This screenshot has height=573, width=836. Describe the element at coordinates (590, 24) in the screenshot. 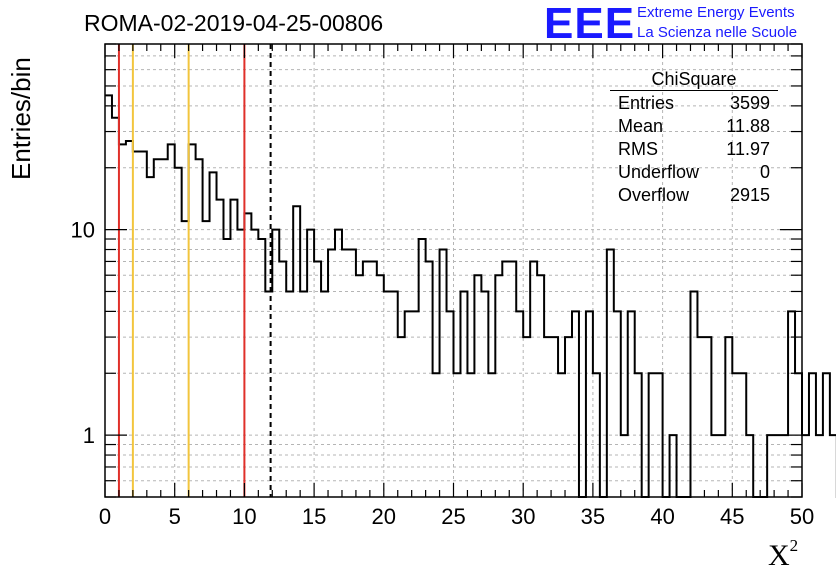

I see `eee-logo: EEE` at that location.